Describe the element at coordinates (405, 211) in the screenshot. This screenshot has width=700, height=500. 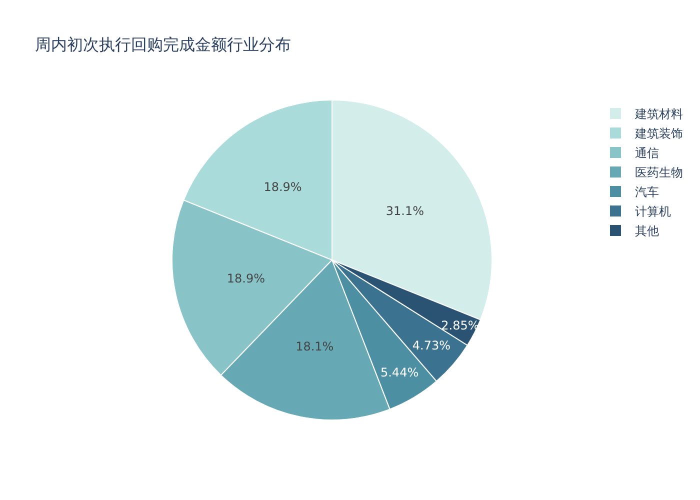
I see `data-label: 31.1%` at that location.